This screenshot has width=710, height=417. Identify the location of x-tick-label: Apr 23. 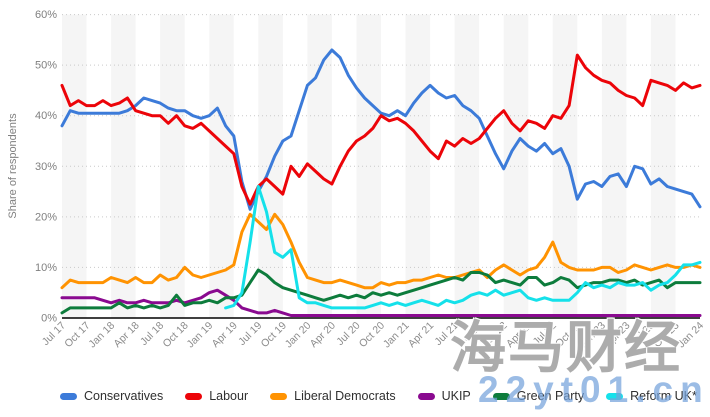
(617, 335).